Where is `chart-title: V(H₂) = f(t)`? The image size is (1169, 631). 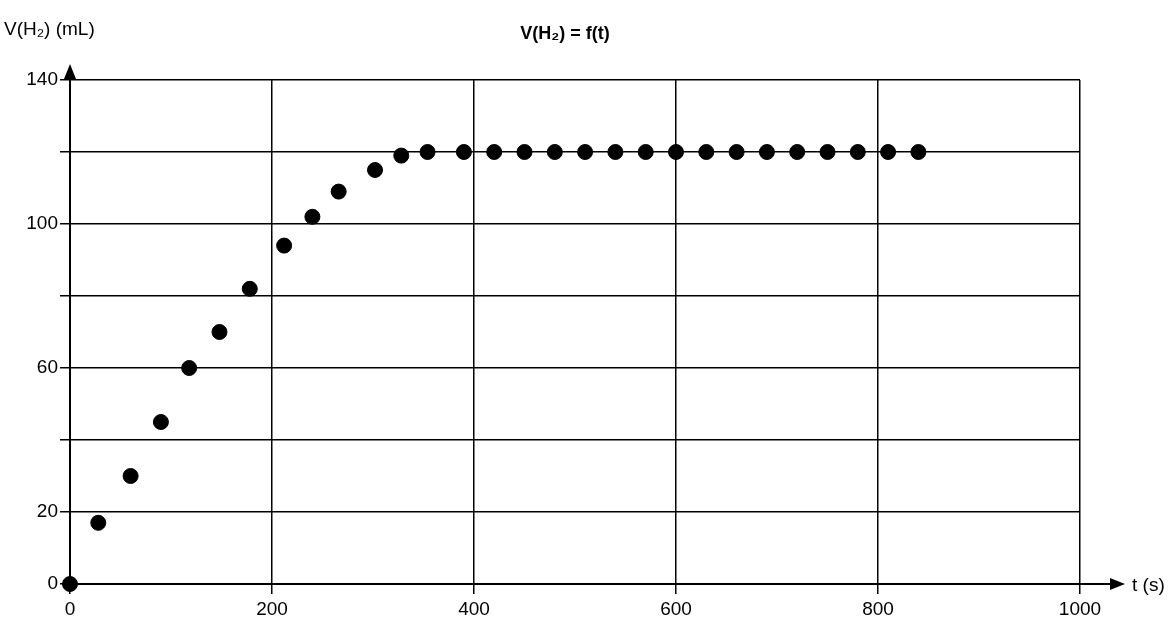
chart-title: V(H₂) = f(t) is located at coordinates (565, 32).